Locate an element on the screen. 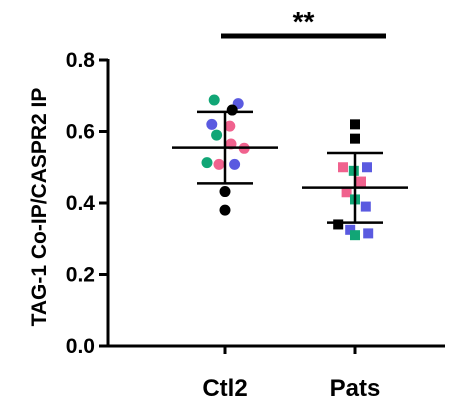  significance-label: ** is located at coordinates (304, 21).